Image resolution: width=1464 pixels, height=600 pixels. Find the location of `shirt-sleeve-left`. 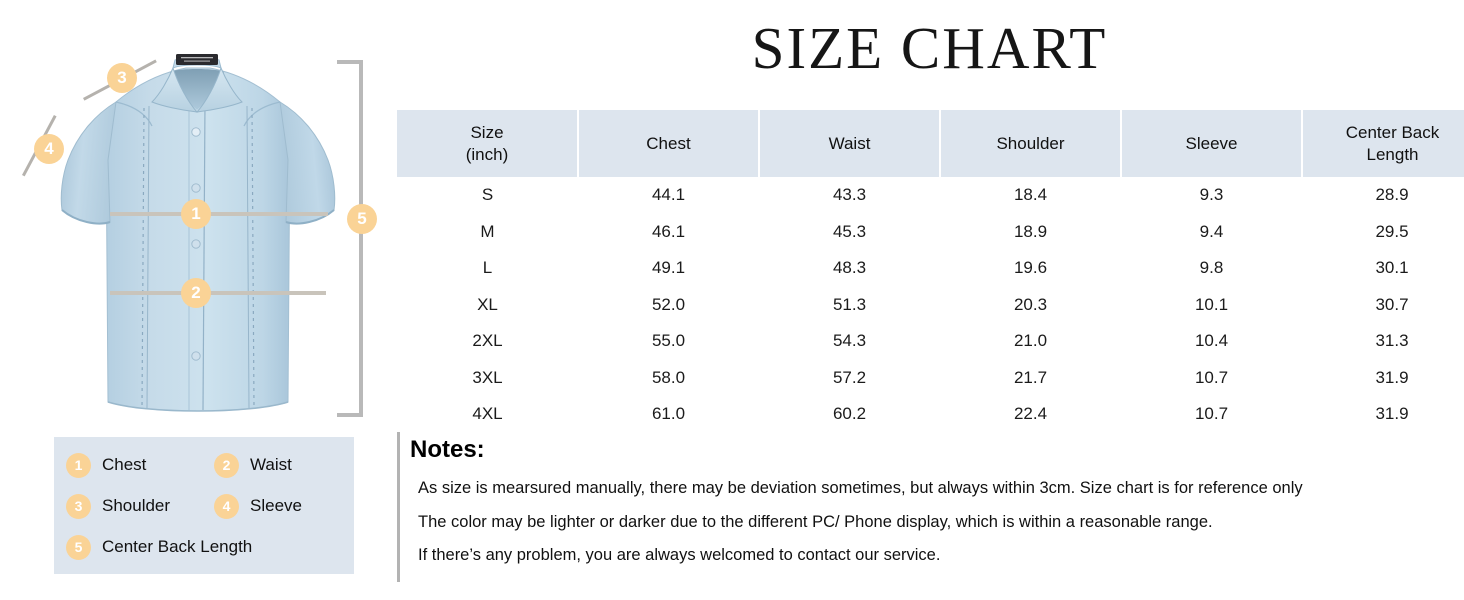

shirt-sleeve-left is located at coordinates (88, 162).